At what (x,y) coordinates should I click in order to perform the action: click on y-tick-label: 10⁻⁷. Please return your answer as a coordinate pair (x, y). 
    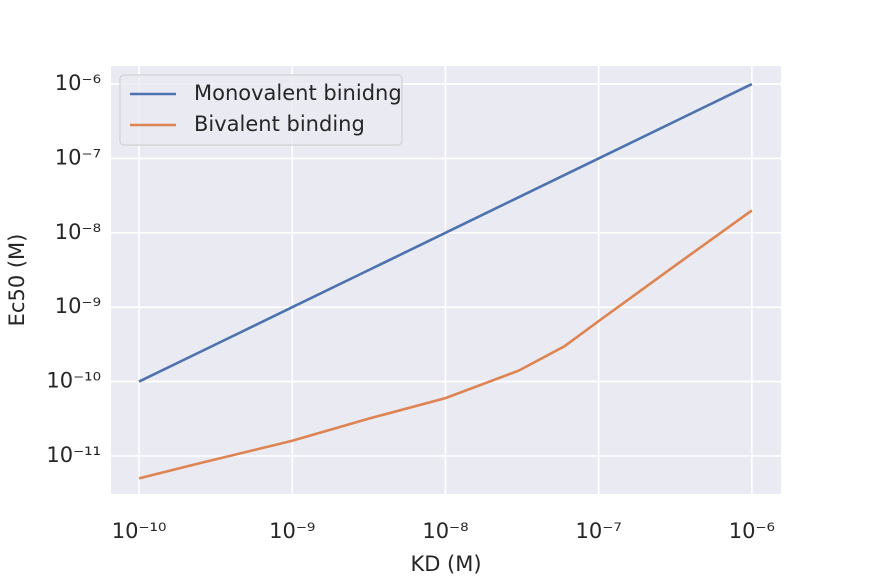
    Looking at the image, I should click on (78, 157).